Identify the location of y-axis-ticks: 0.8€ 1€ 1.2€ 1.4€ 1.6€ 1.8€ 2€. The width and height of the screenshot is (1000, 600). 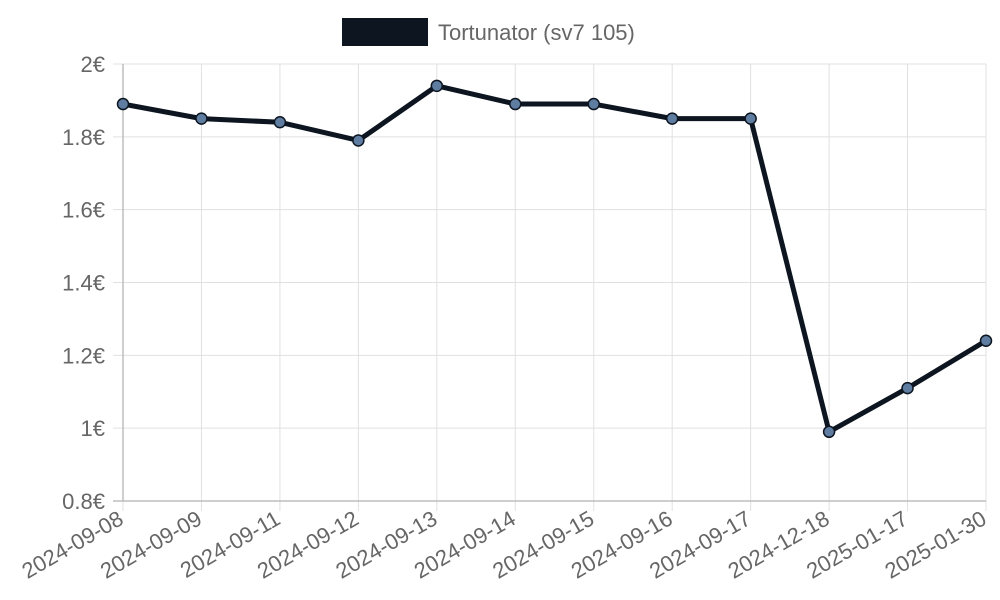
(83, 283).